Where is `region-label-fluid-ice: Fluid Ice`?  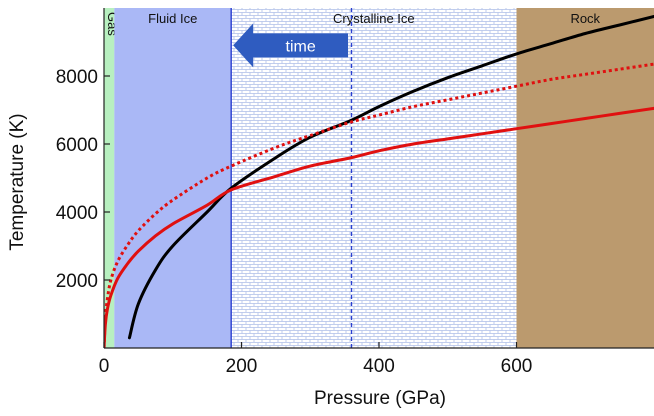 region-label-fluid-ice: Fluid Ice is located at coordinates (172, 18).